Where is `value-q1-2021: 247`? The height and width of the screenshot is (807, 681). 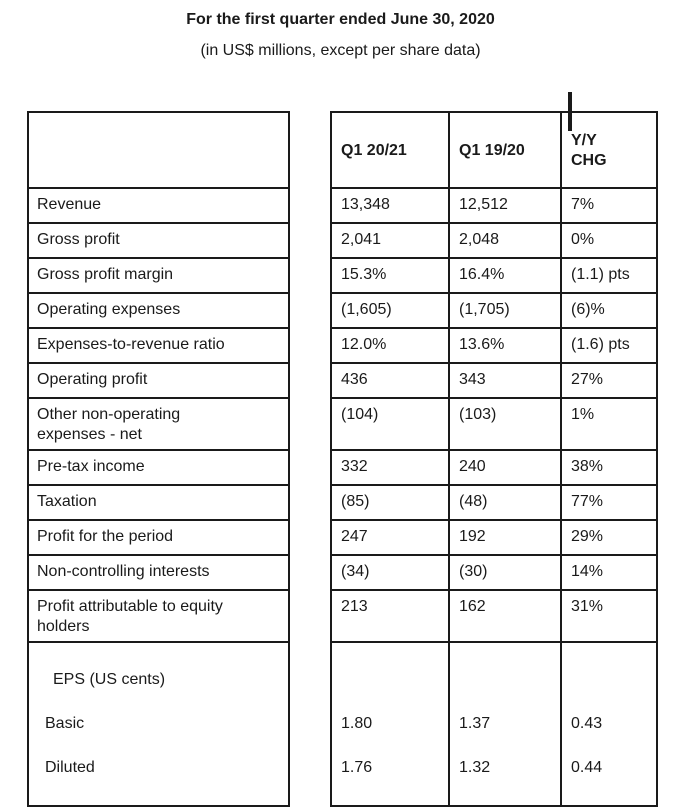
value-q1-2021: 247 is located at coordinates (389, 536).